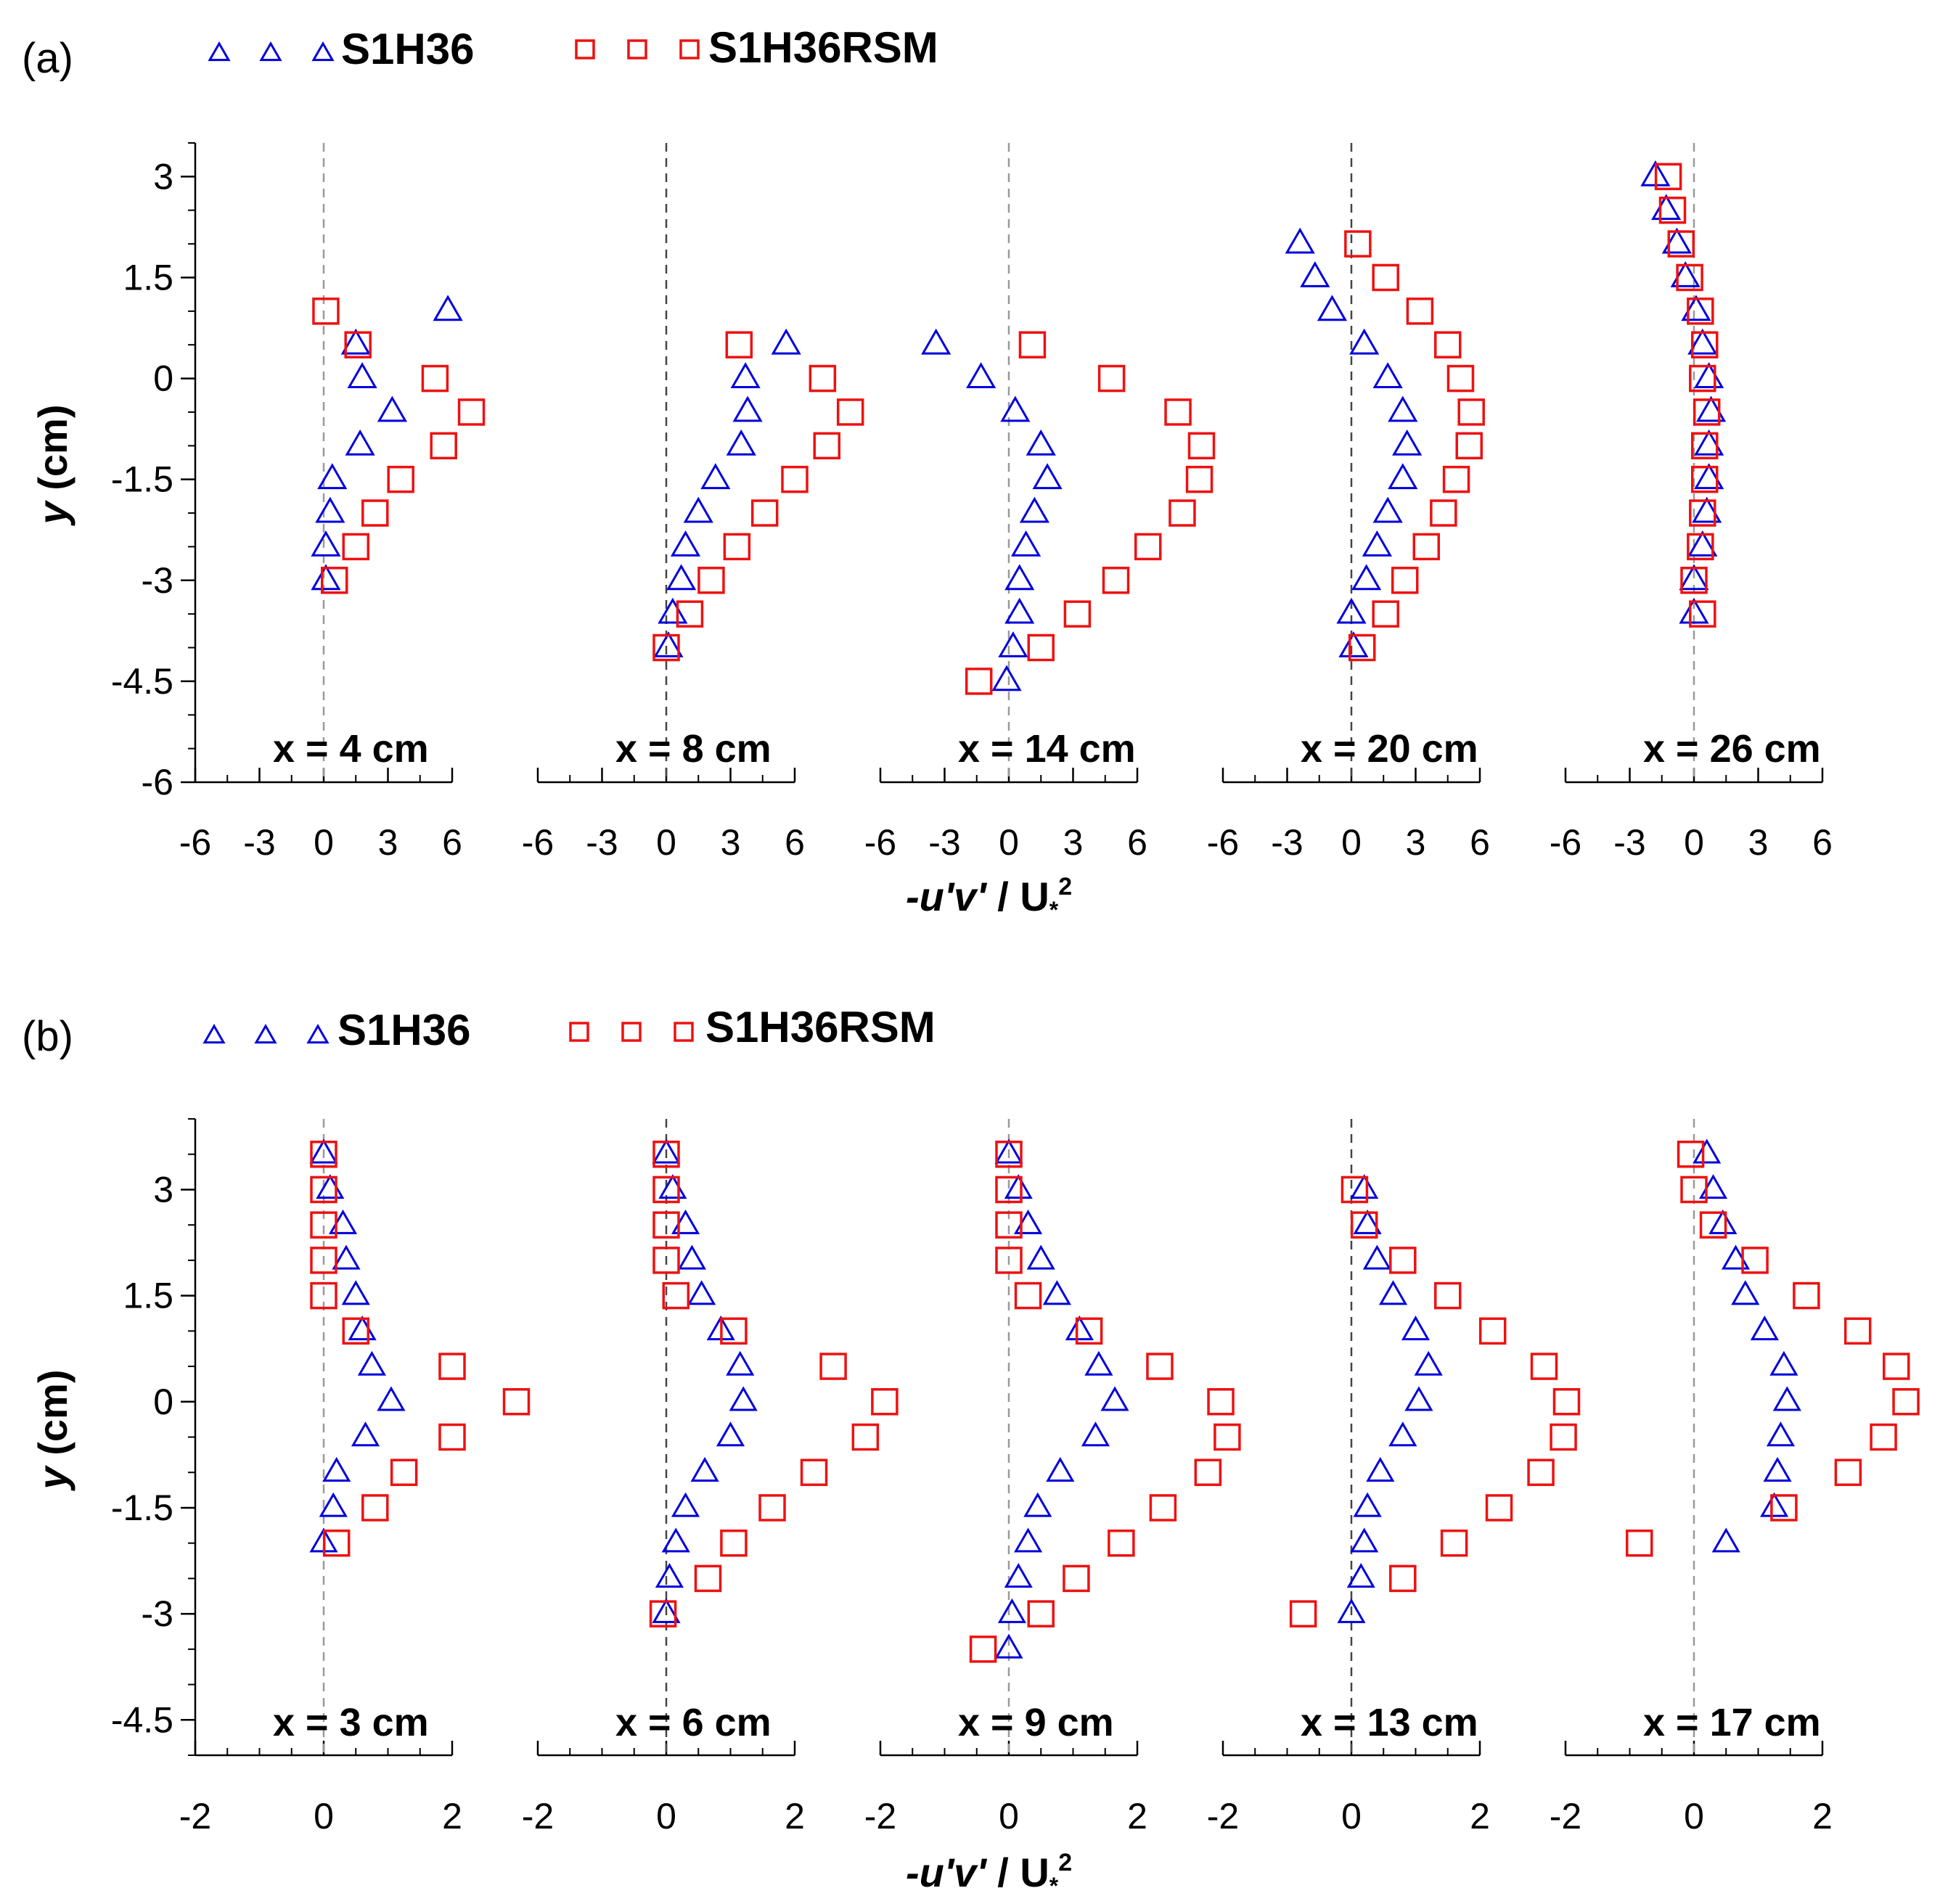 This screenshot has height=1904, width=1940. Describe the element at coordinates (52, 466) in the screenshot. I see `y-axis-title-a: y (cm)` at that location.